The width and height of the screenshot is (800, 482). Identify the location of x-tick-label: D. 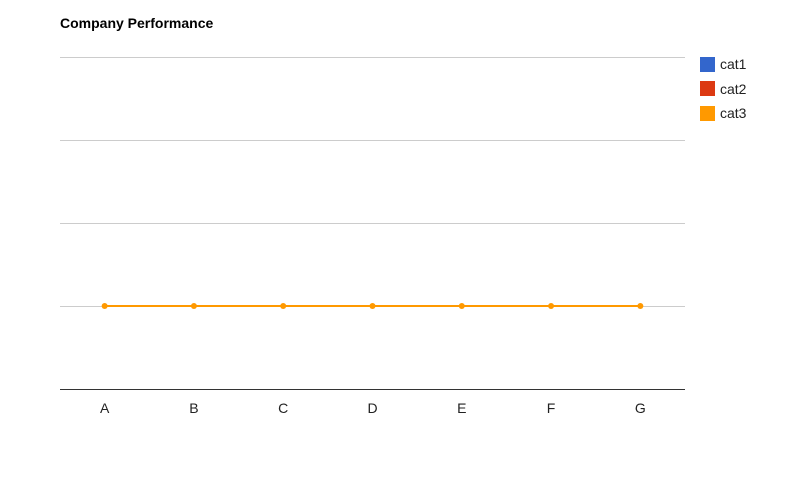
(372, 408).